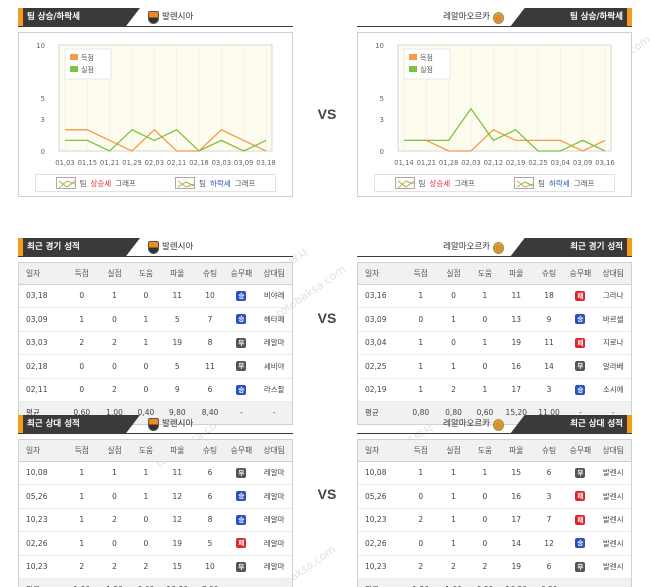  Describe the element at coordinates (155, 319) in the screenshot. I see `table-row: 03,09 1 0 1 5 7 승 헤타페` at that location.